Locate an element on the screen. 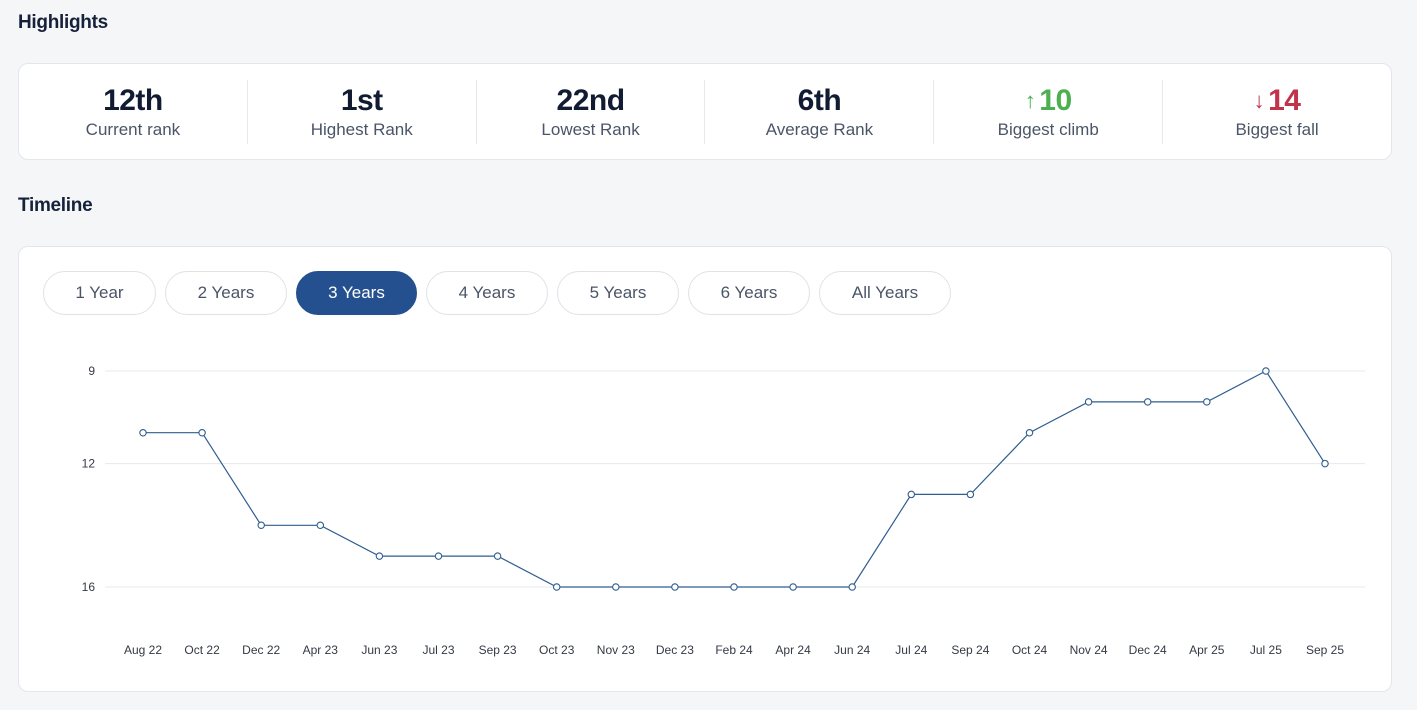 This screenshot has width=1417, height=710. x-tick-label: Jul 23 is located at coordinates (438, 650).